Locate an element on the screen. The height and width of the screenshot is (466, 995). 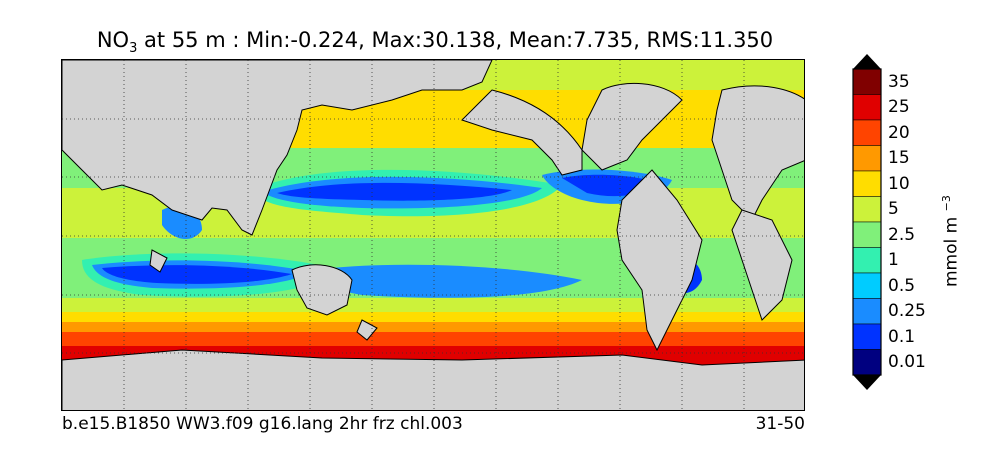
colorbar-tick-label: 15 is located at coordinates (899, 158).